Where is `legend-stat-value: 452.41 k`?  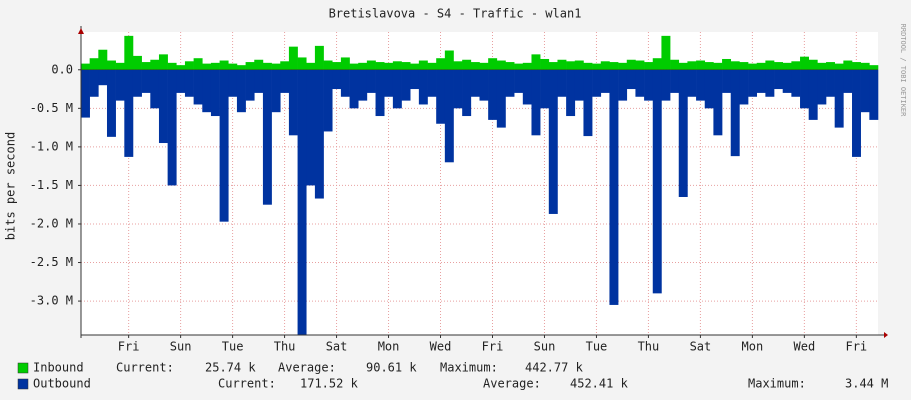
legend-stat-value: 452.41 k is located at coordinates (599, 384).